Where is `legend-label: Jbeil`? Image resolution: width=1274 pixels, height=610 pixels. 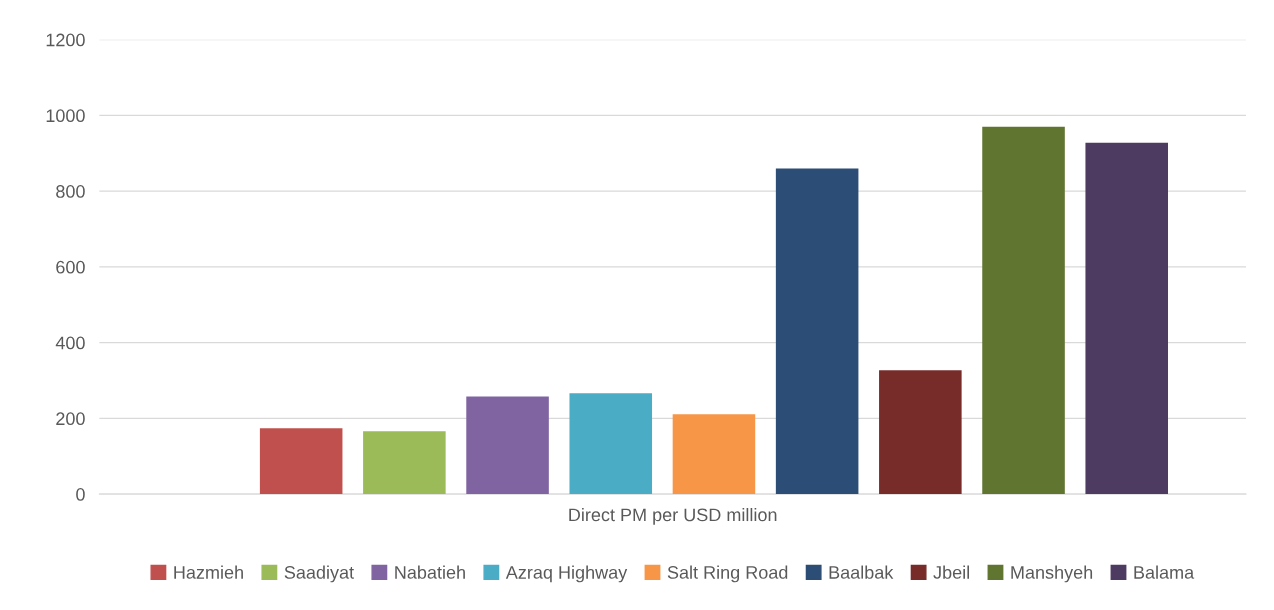
legend-label: Jbeil is located at coordinates (951, 572).